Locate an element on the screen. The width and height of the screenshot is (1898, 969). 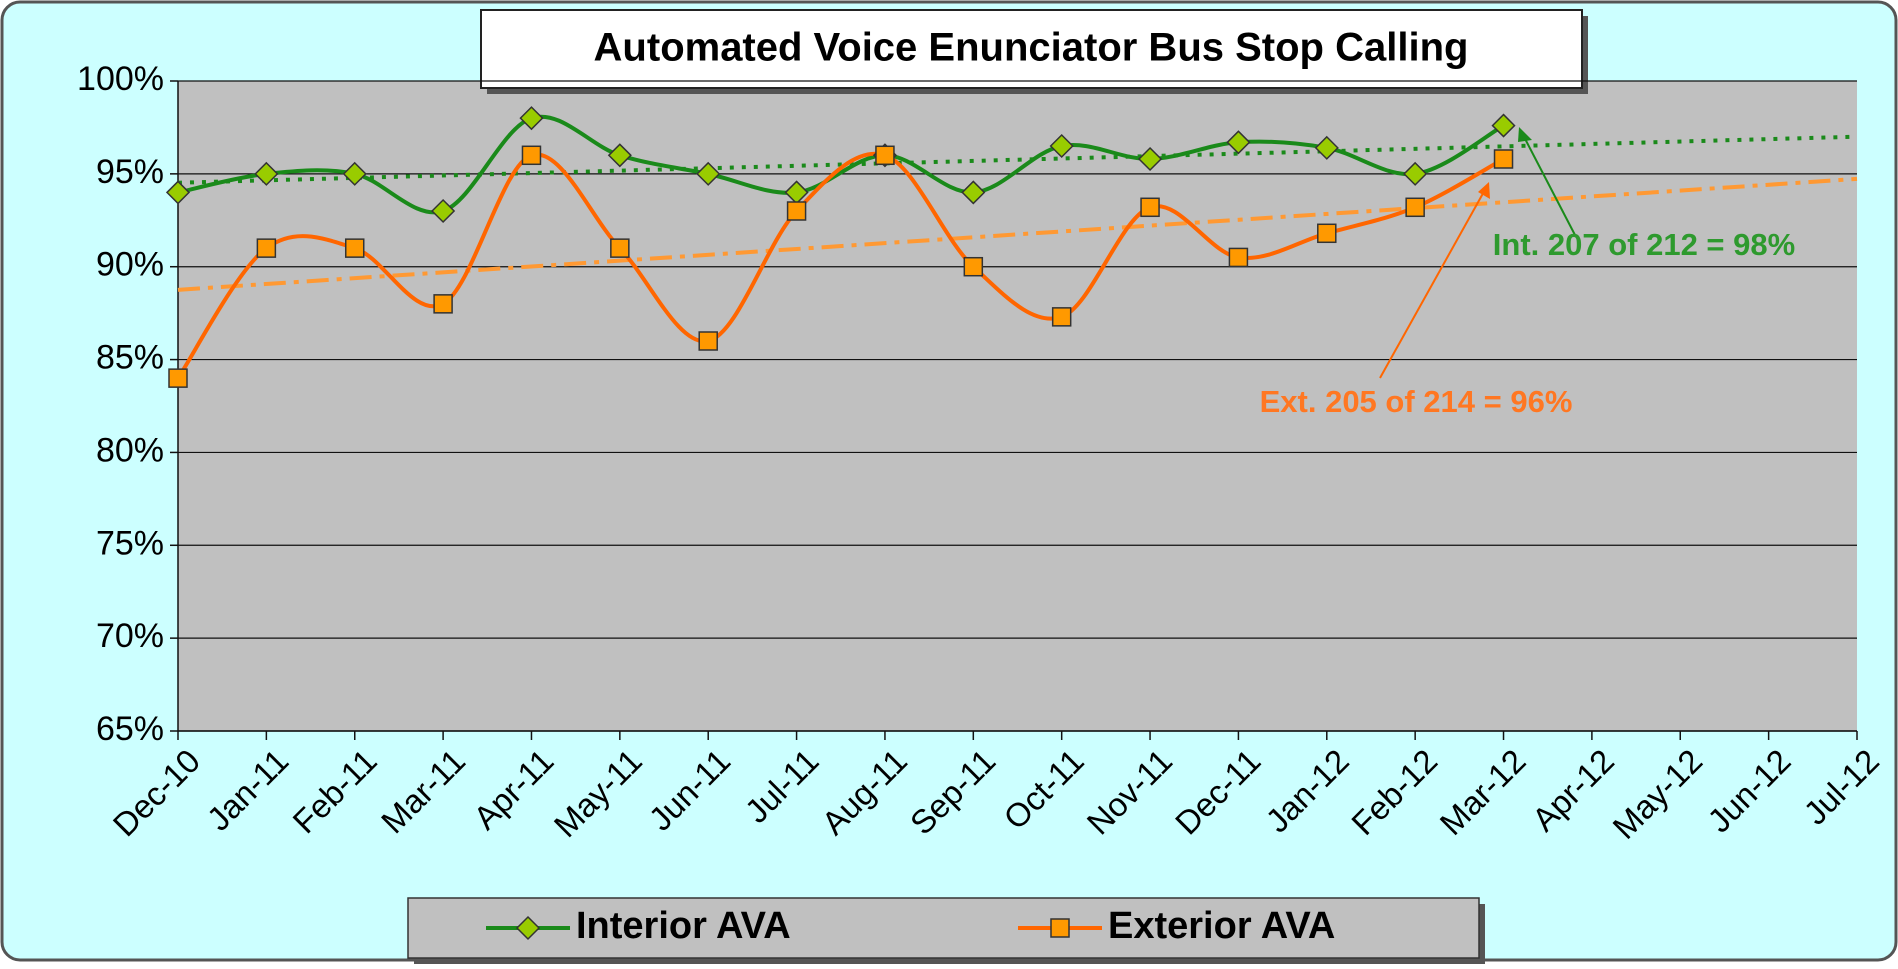
legend-label: Interior AVA is located at coordinates (683, 926).